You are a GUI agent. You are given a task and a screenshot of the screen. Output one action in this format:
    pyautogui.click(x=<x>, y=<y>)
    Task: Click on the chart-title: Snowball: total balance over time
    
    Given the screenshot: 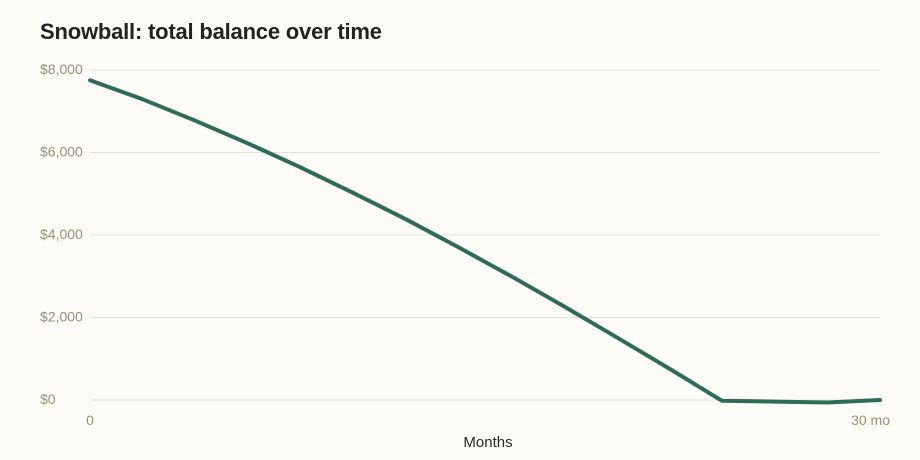 What is the action you would take?
    pyautogui.click(x=211, y=31)
    